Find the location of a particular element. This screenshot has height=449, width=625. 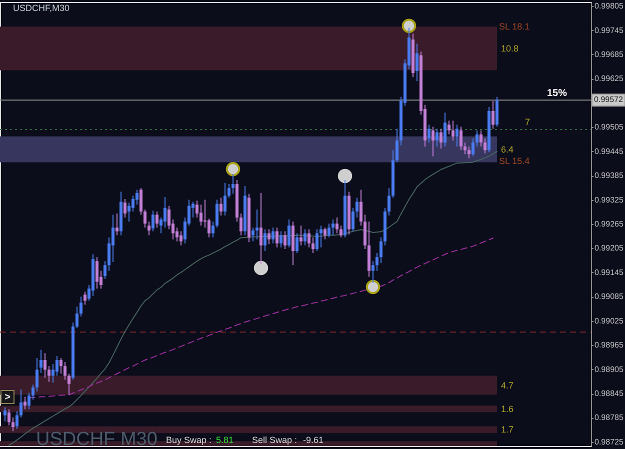

annotation: > is located at coordinates (7, 397).